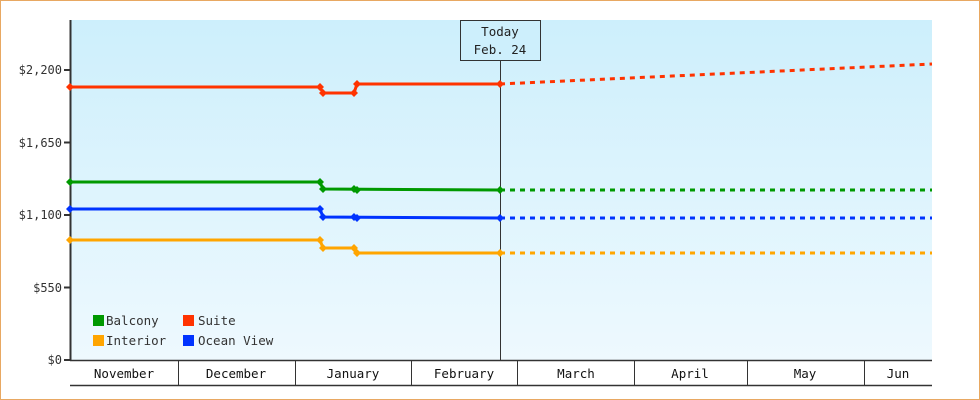  What do you see at coordinates (353, 373) in the screenshot?
I see `x-month-label: January` at bounding box center [353, 373].